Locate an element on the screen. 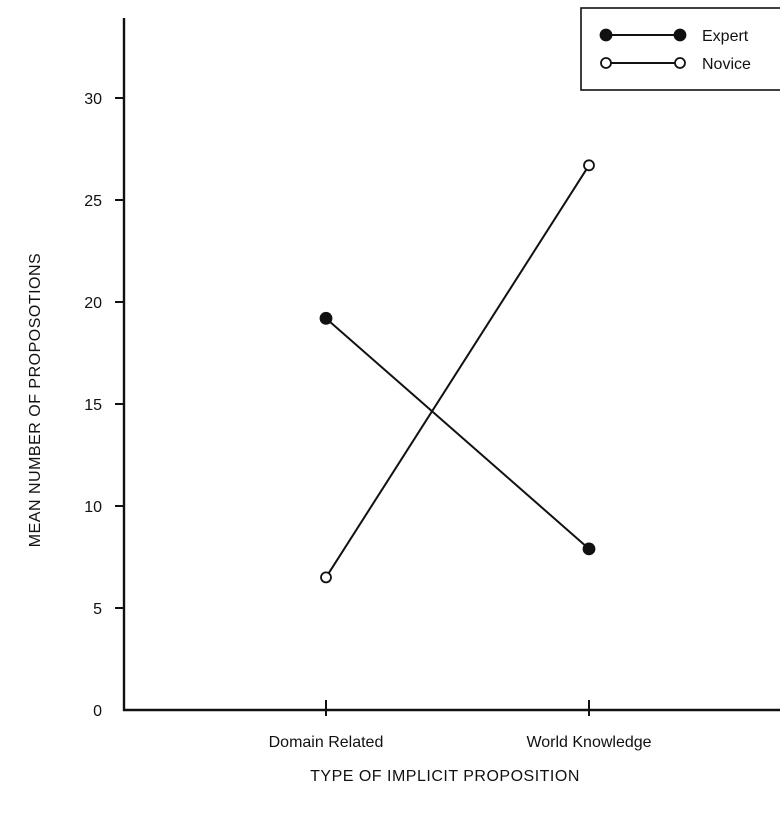  x-tick-label: Domain Related is located at coordinates (326, 742).